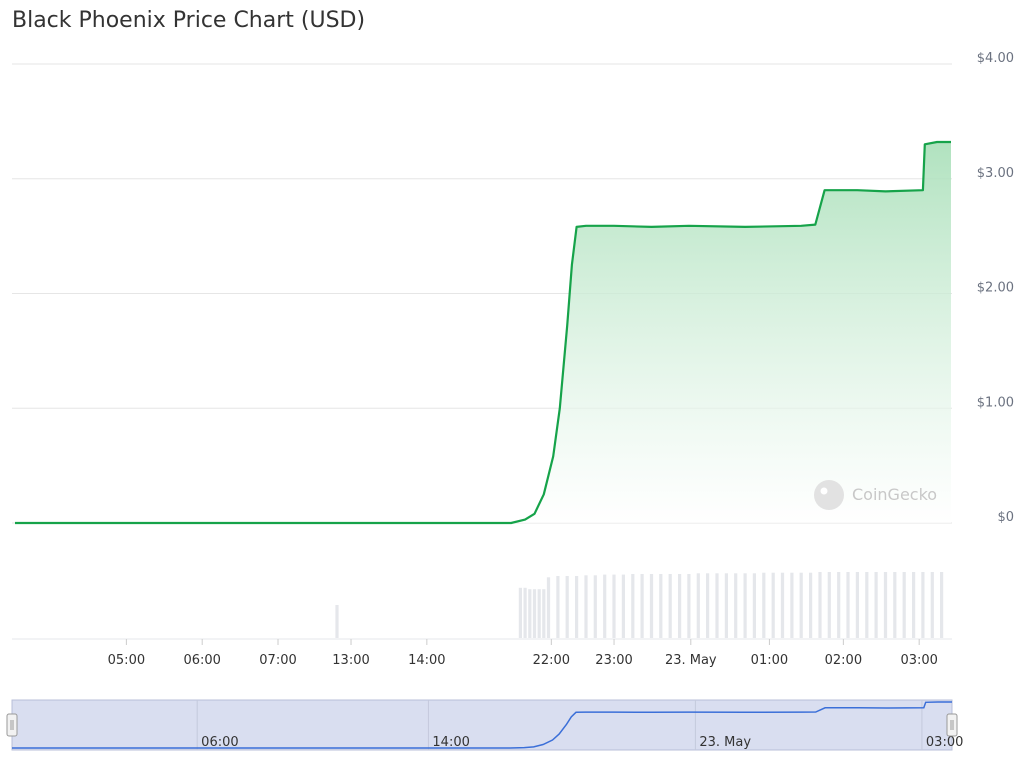 The image size is (1024, 770). What do you see at coordinates (189, 20) in the screenshot?
I see `chart-title: Black Phoenix Price Chart (USD)` at bounding box center [189, 20].